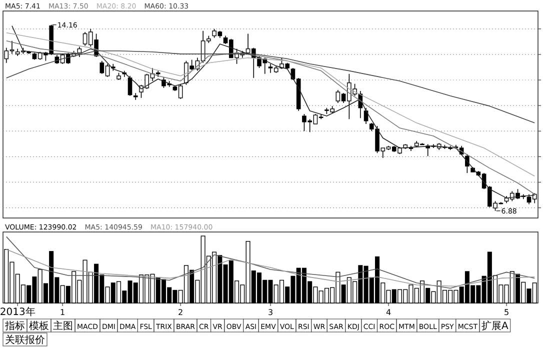 The image size is (543, 356). I want to click on text: 模板, so click(39, 326).